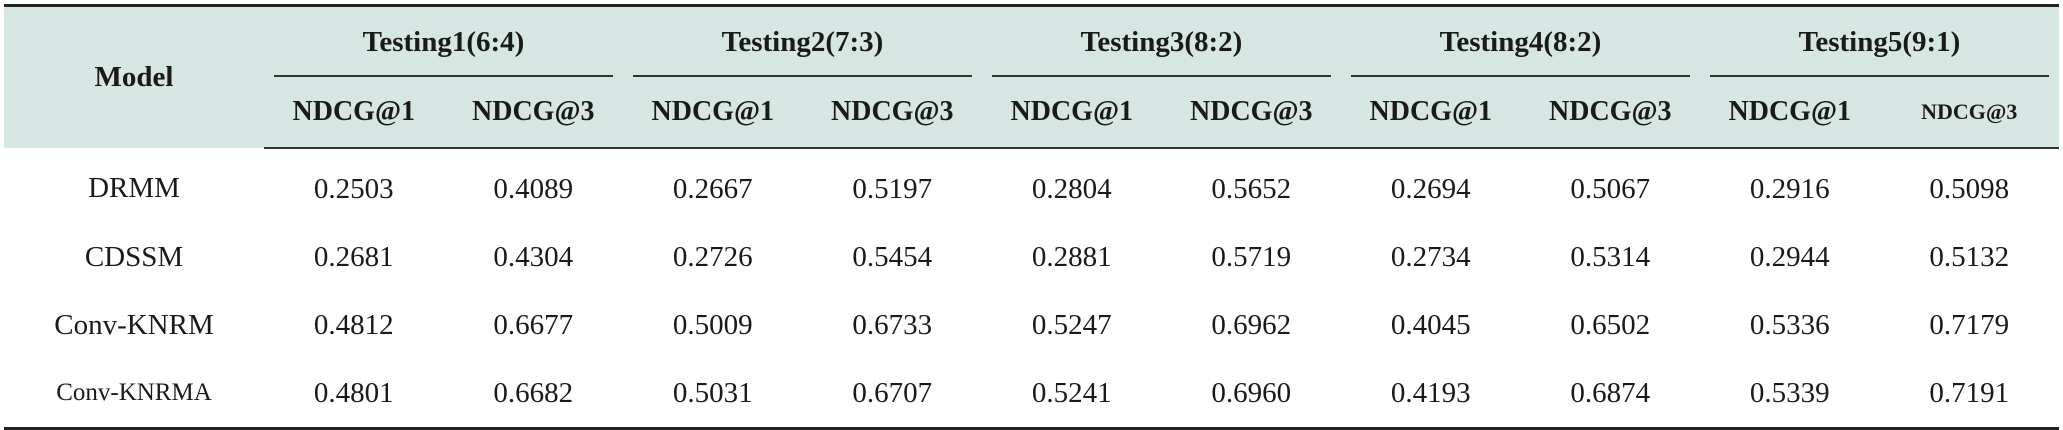  I want to click on model-name-cell: Conv-KNRMA, so click(134, 394).